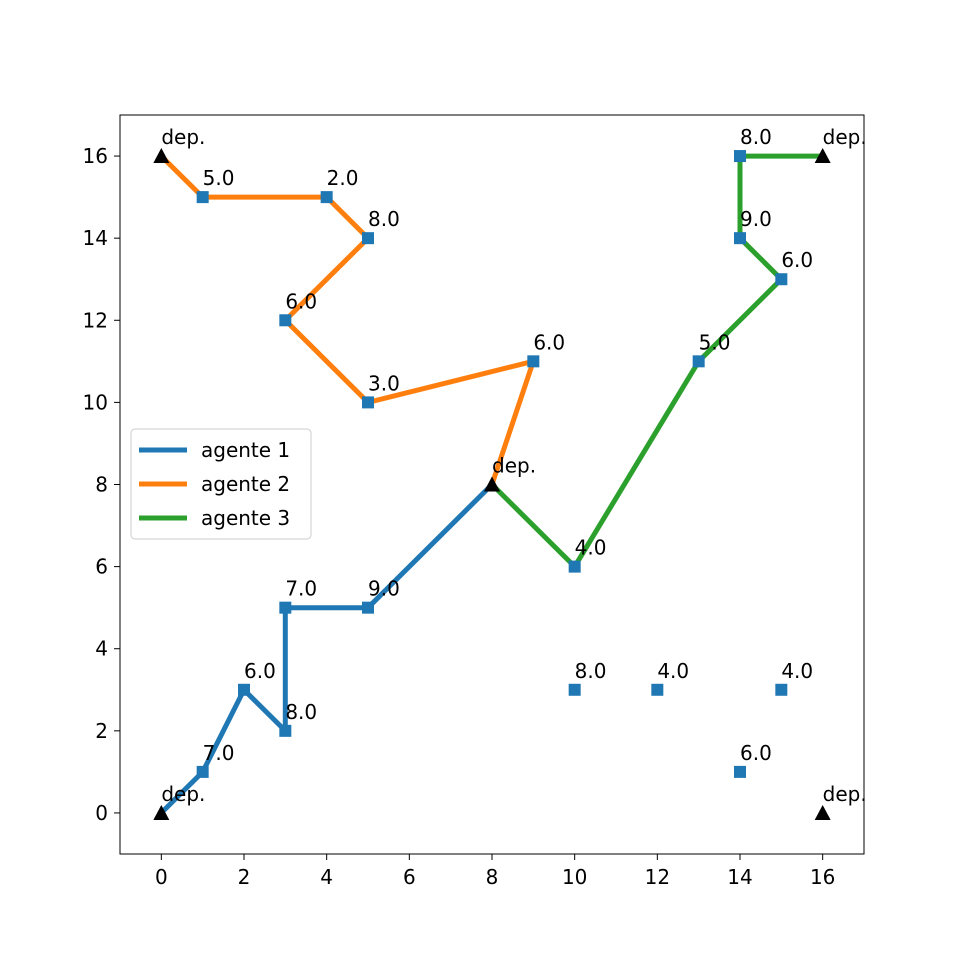 The image size is (960, 960). I want to click on y-tick-label: 16, so click(95, 156).